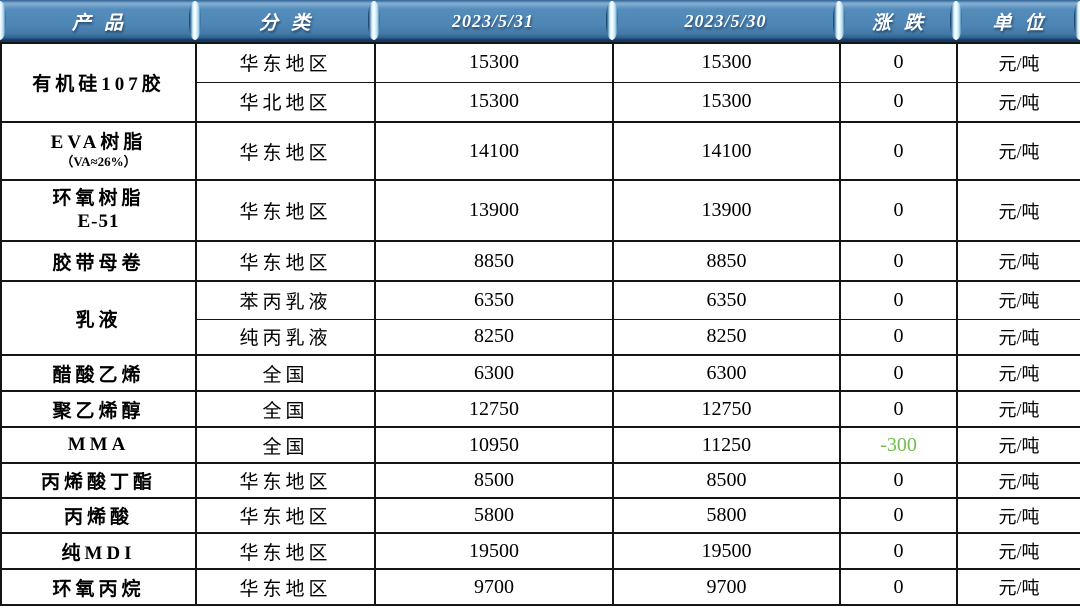 The width and height of the screenshot is (1080, 608). I want to click on table-row: 丙烯酸 华东地区 5800 5800 0 元/吨, so click(540, 515).